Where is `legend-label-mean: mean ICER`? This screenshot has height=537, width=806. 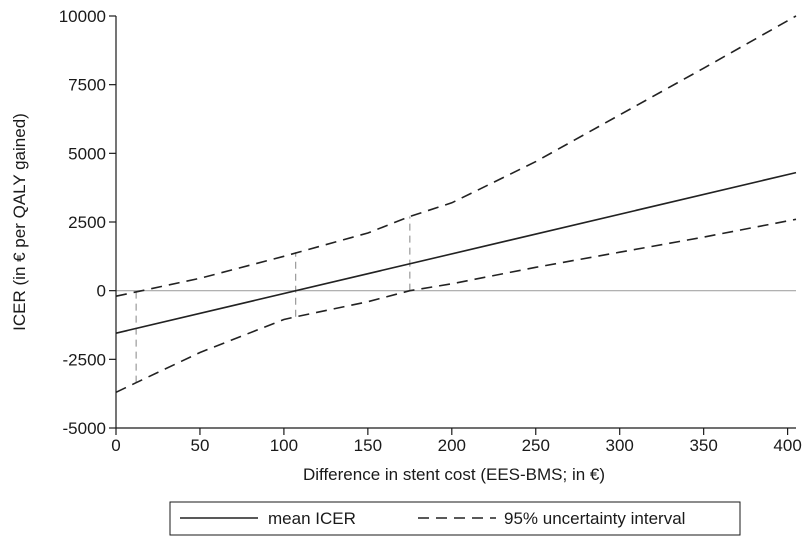 legend-label-mean: mean ICER is located at coordinates (312, 518).